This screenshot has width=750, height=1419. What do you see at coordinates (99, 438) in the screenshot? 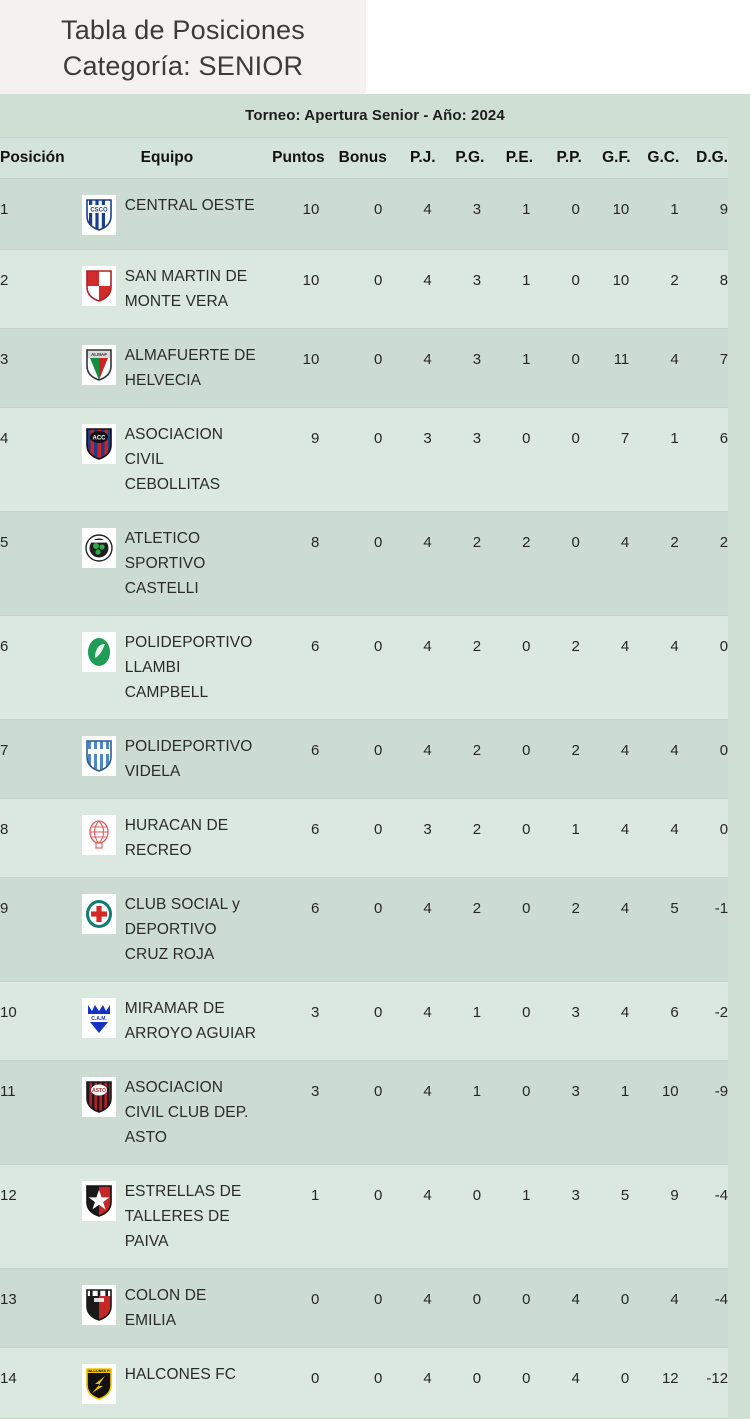
I see `svg-text: ACC` at bounding box center [99, 438].